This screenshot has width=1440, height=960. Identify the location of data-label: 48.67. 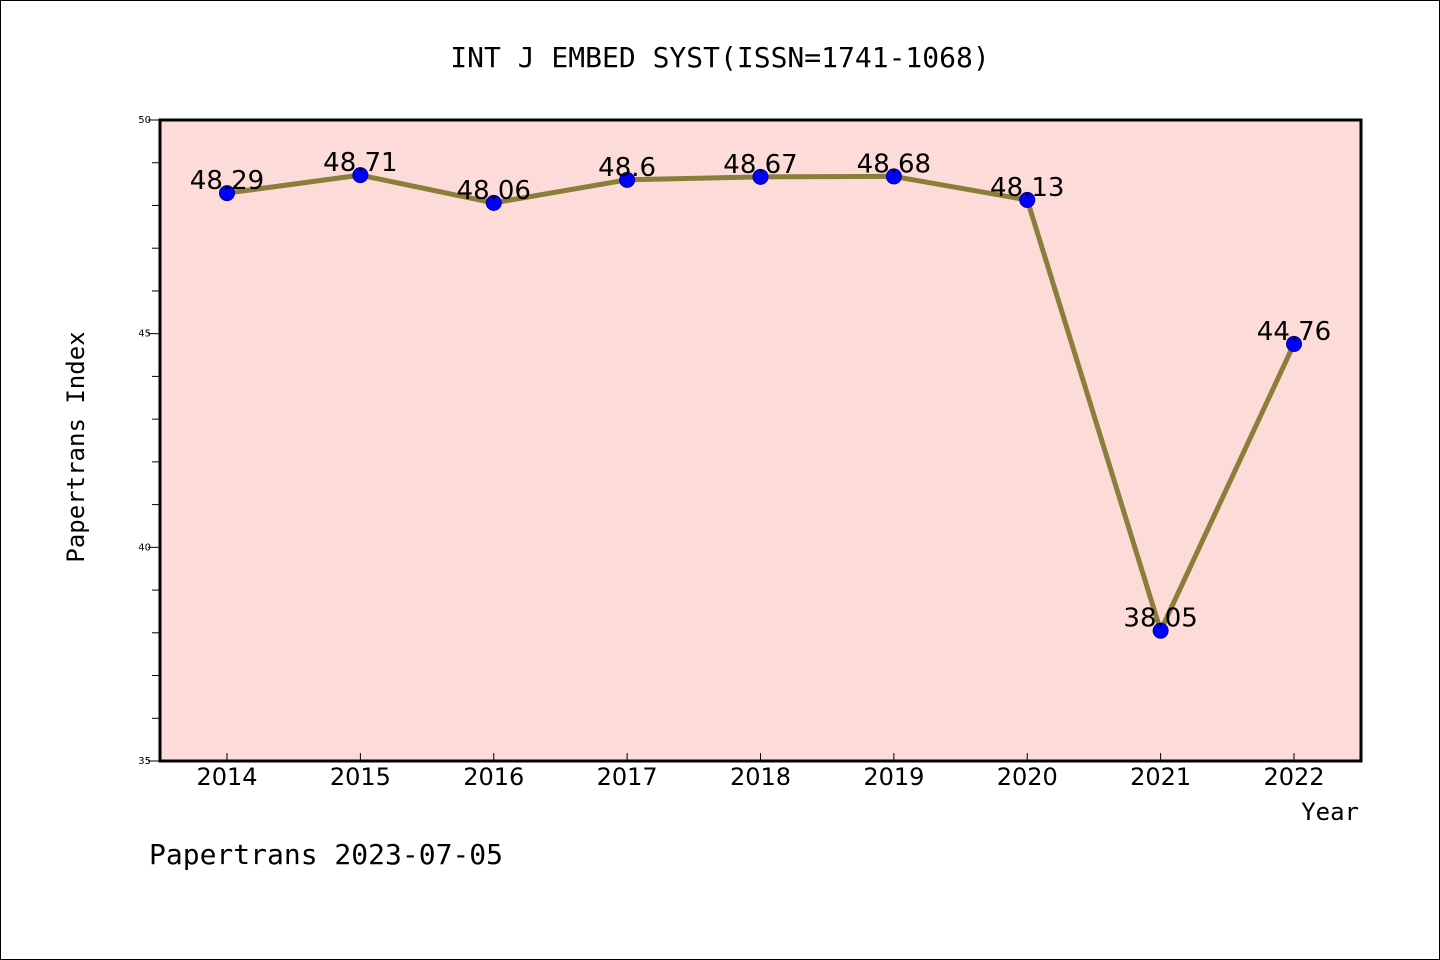
(760, 165).